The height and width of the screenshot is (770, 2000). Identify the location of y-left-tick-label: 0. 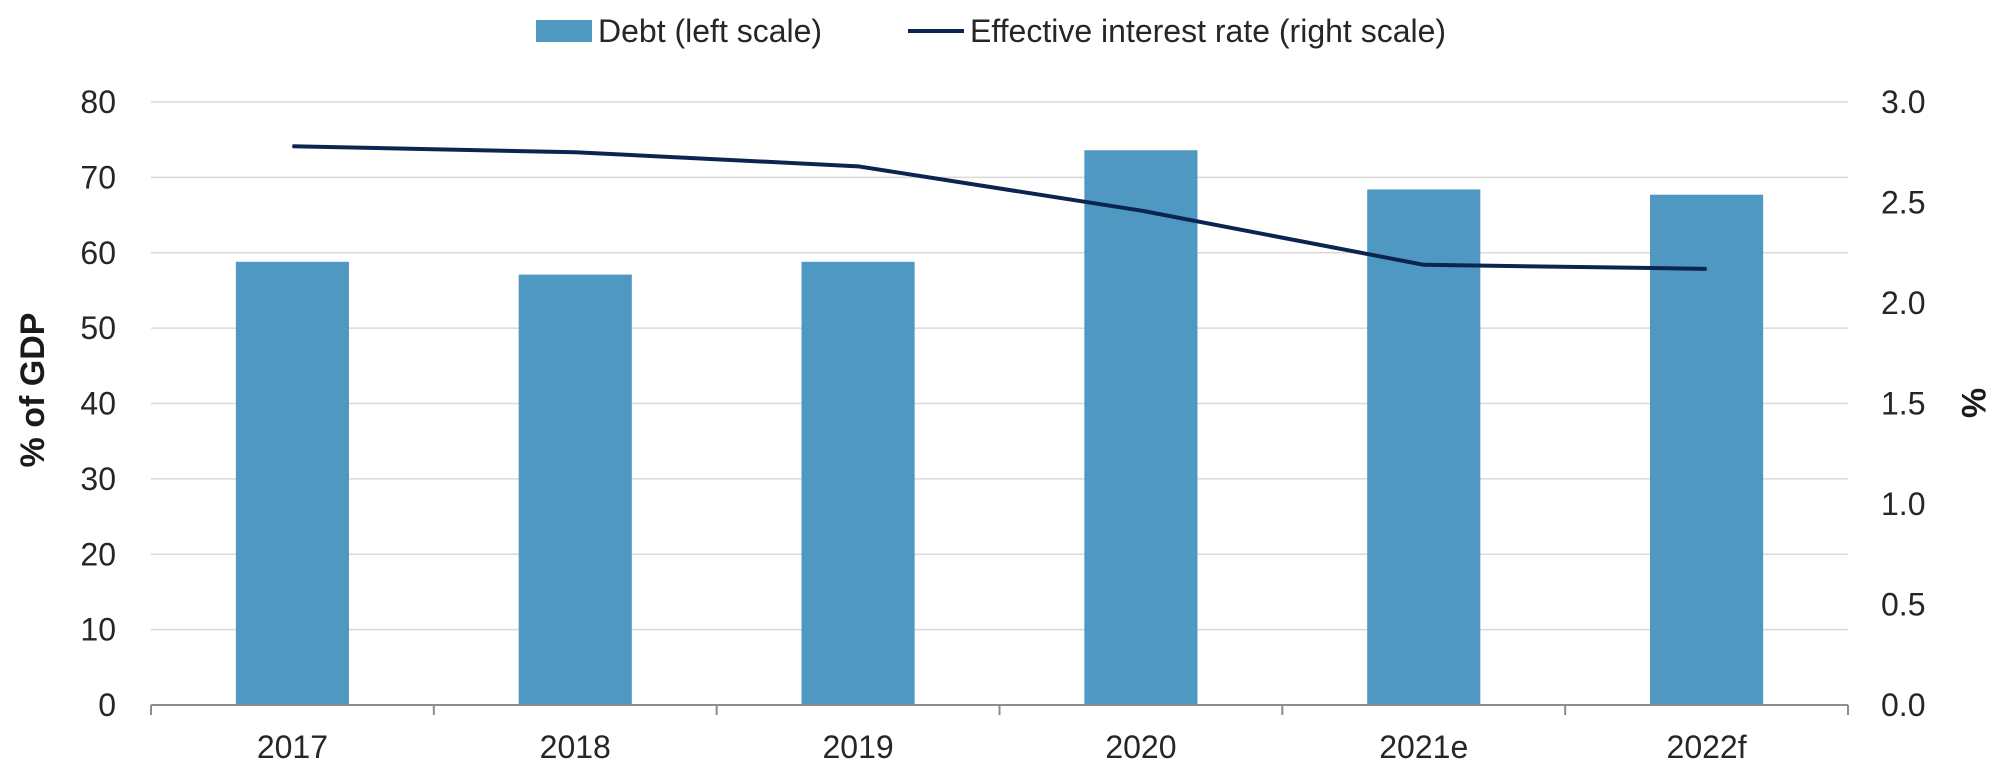
(107, 705).